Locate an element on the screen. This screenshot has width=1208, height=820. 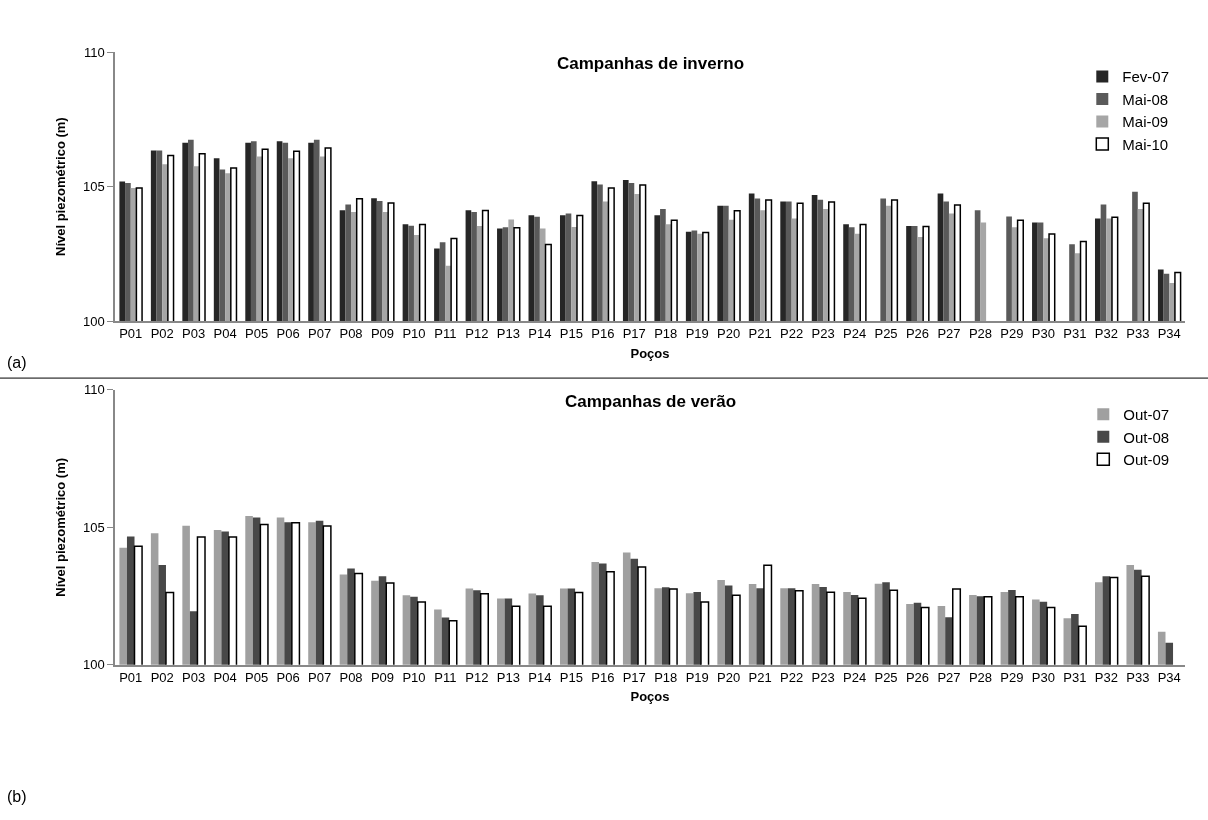
chart-title: Campanhas de inverno is located at coordinates (651, 63).